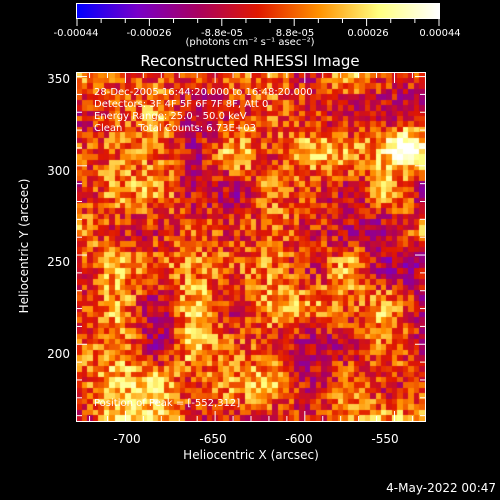 The height and width of the screenshot is (500, 500). I want to click on x-tick-label: -600, so click(299, 439).